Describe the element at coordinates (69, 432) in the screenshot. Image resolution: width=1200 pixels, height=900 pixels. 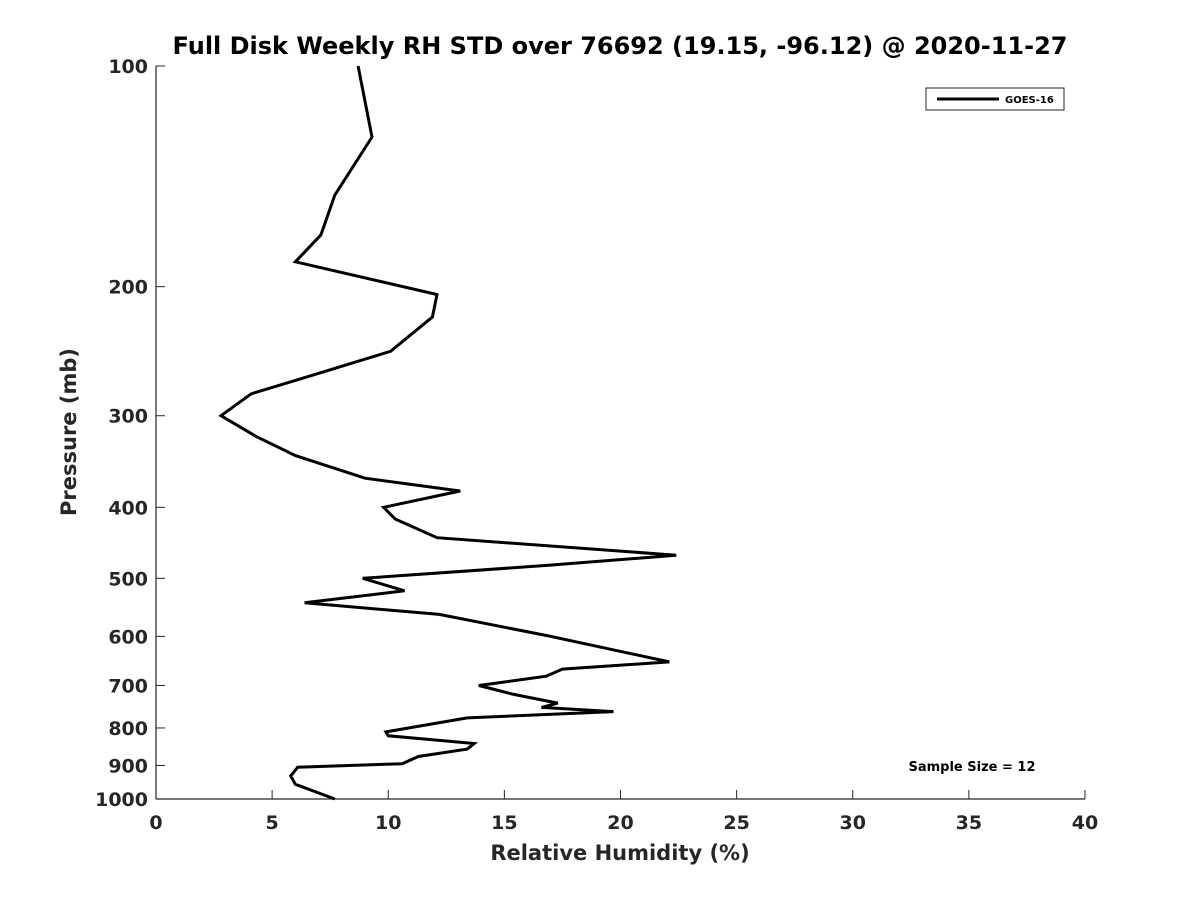
I see `y-axis-label: Pressure (mb)` at that location.